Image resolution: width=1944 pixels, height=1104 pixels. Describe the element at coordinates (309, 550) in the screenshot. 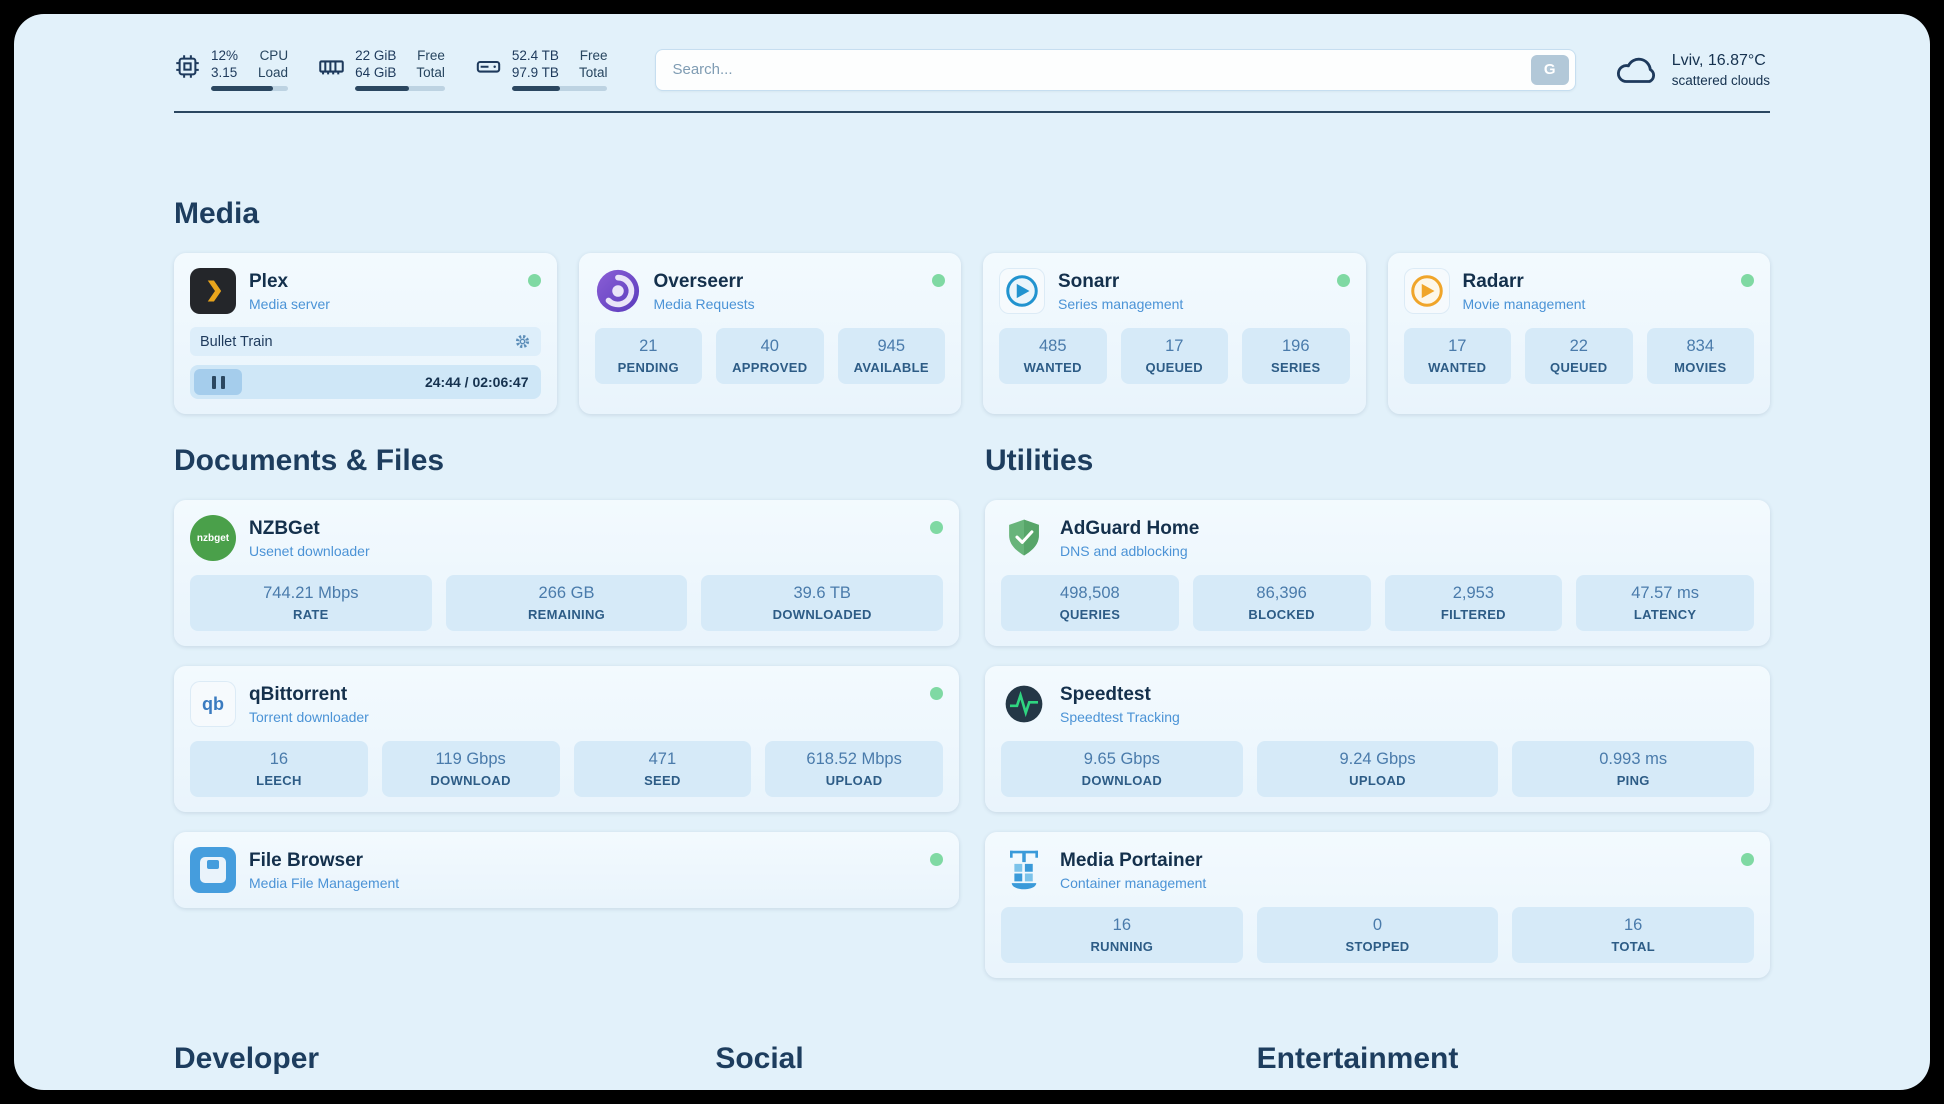

I see `app-subtitle: Usenet downloader` at that location.